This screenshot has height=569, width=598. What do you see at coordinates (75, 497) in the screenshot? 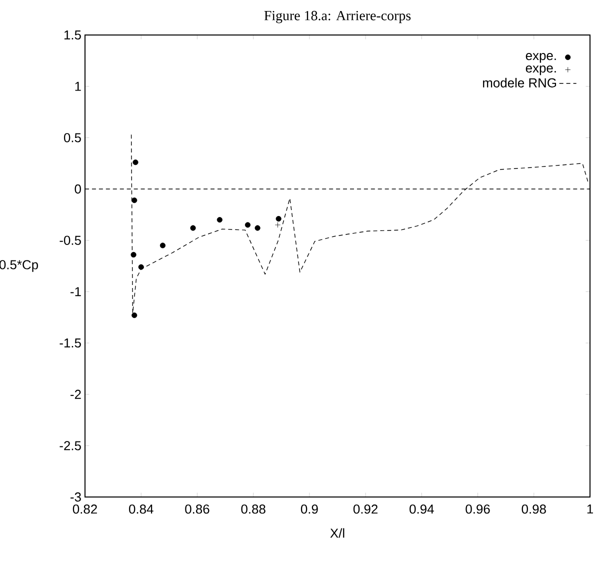
I see `y-tick-label: -3` at bounding box center [75, 497].